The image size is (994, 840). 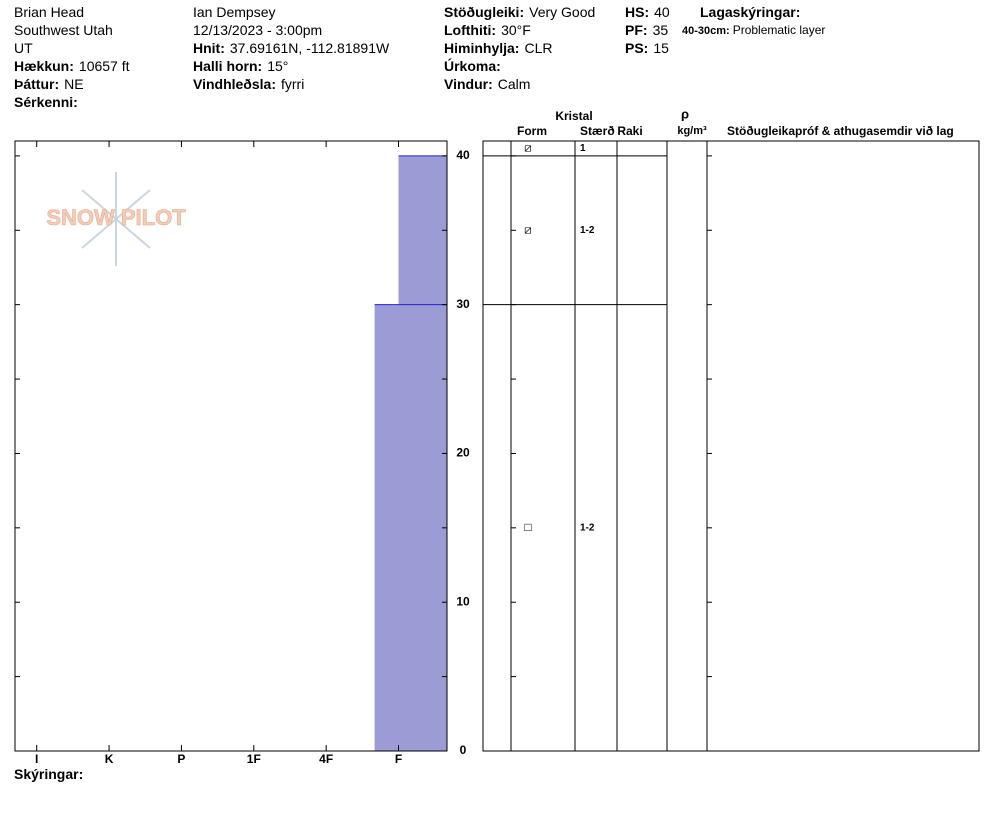 What do you see at coordinates (278, 66) in the screenshot?
I see `field-value: 15°` at bounding box center [278, 66].